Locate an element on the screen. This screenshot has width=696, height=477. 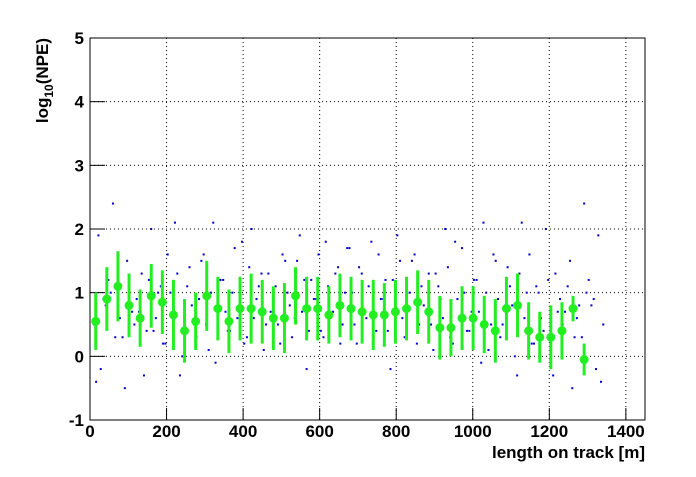
y-tick-label: 3 is located at coordinates (79, 165).